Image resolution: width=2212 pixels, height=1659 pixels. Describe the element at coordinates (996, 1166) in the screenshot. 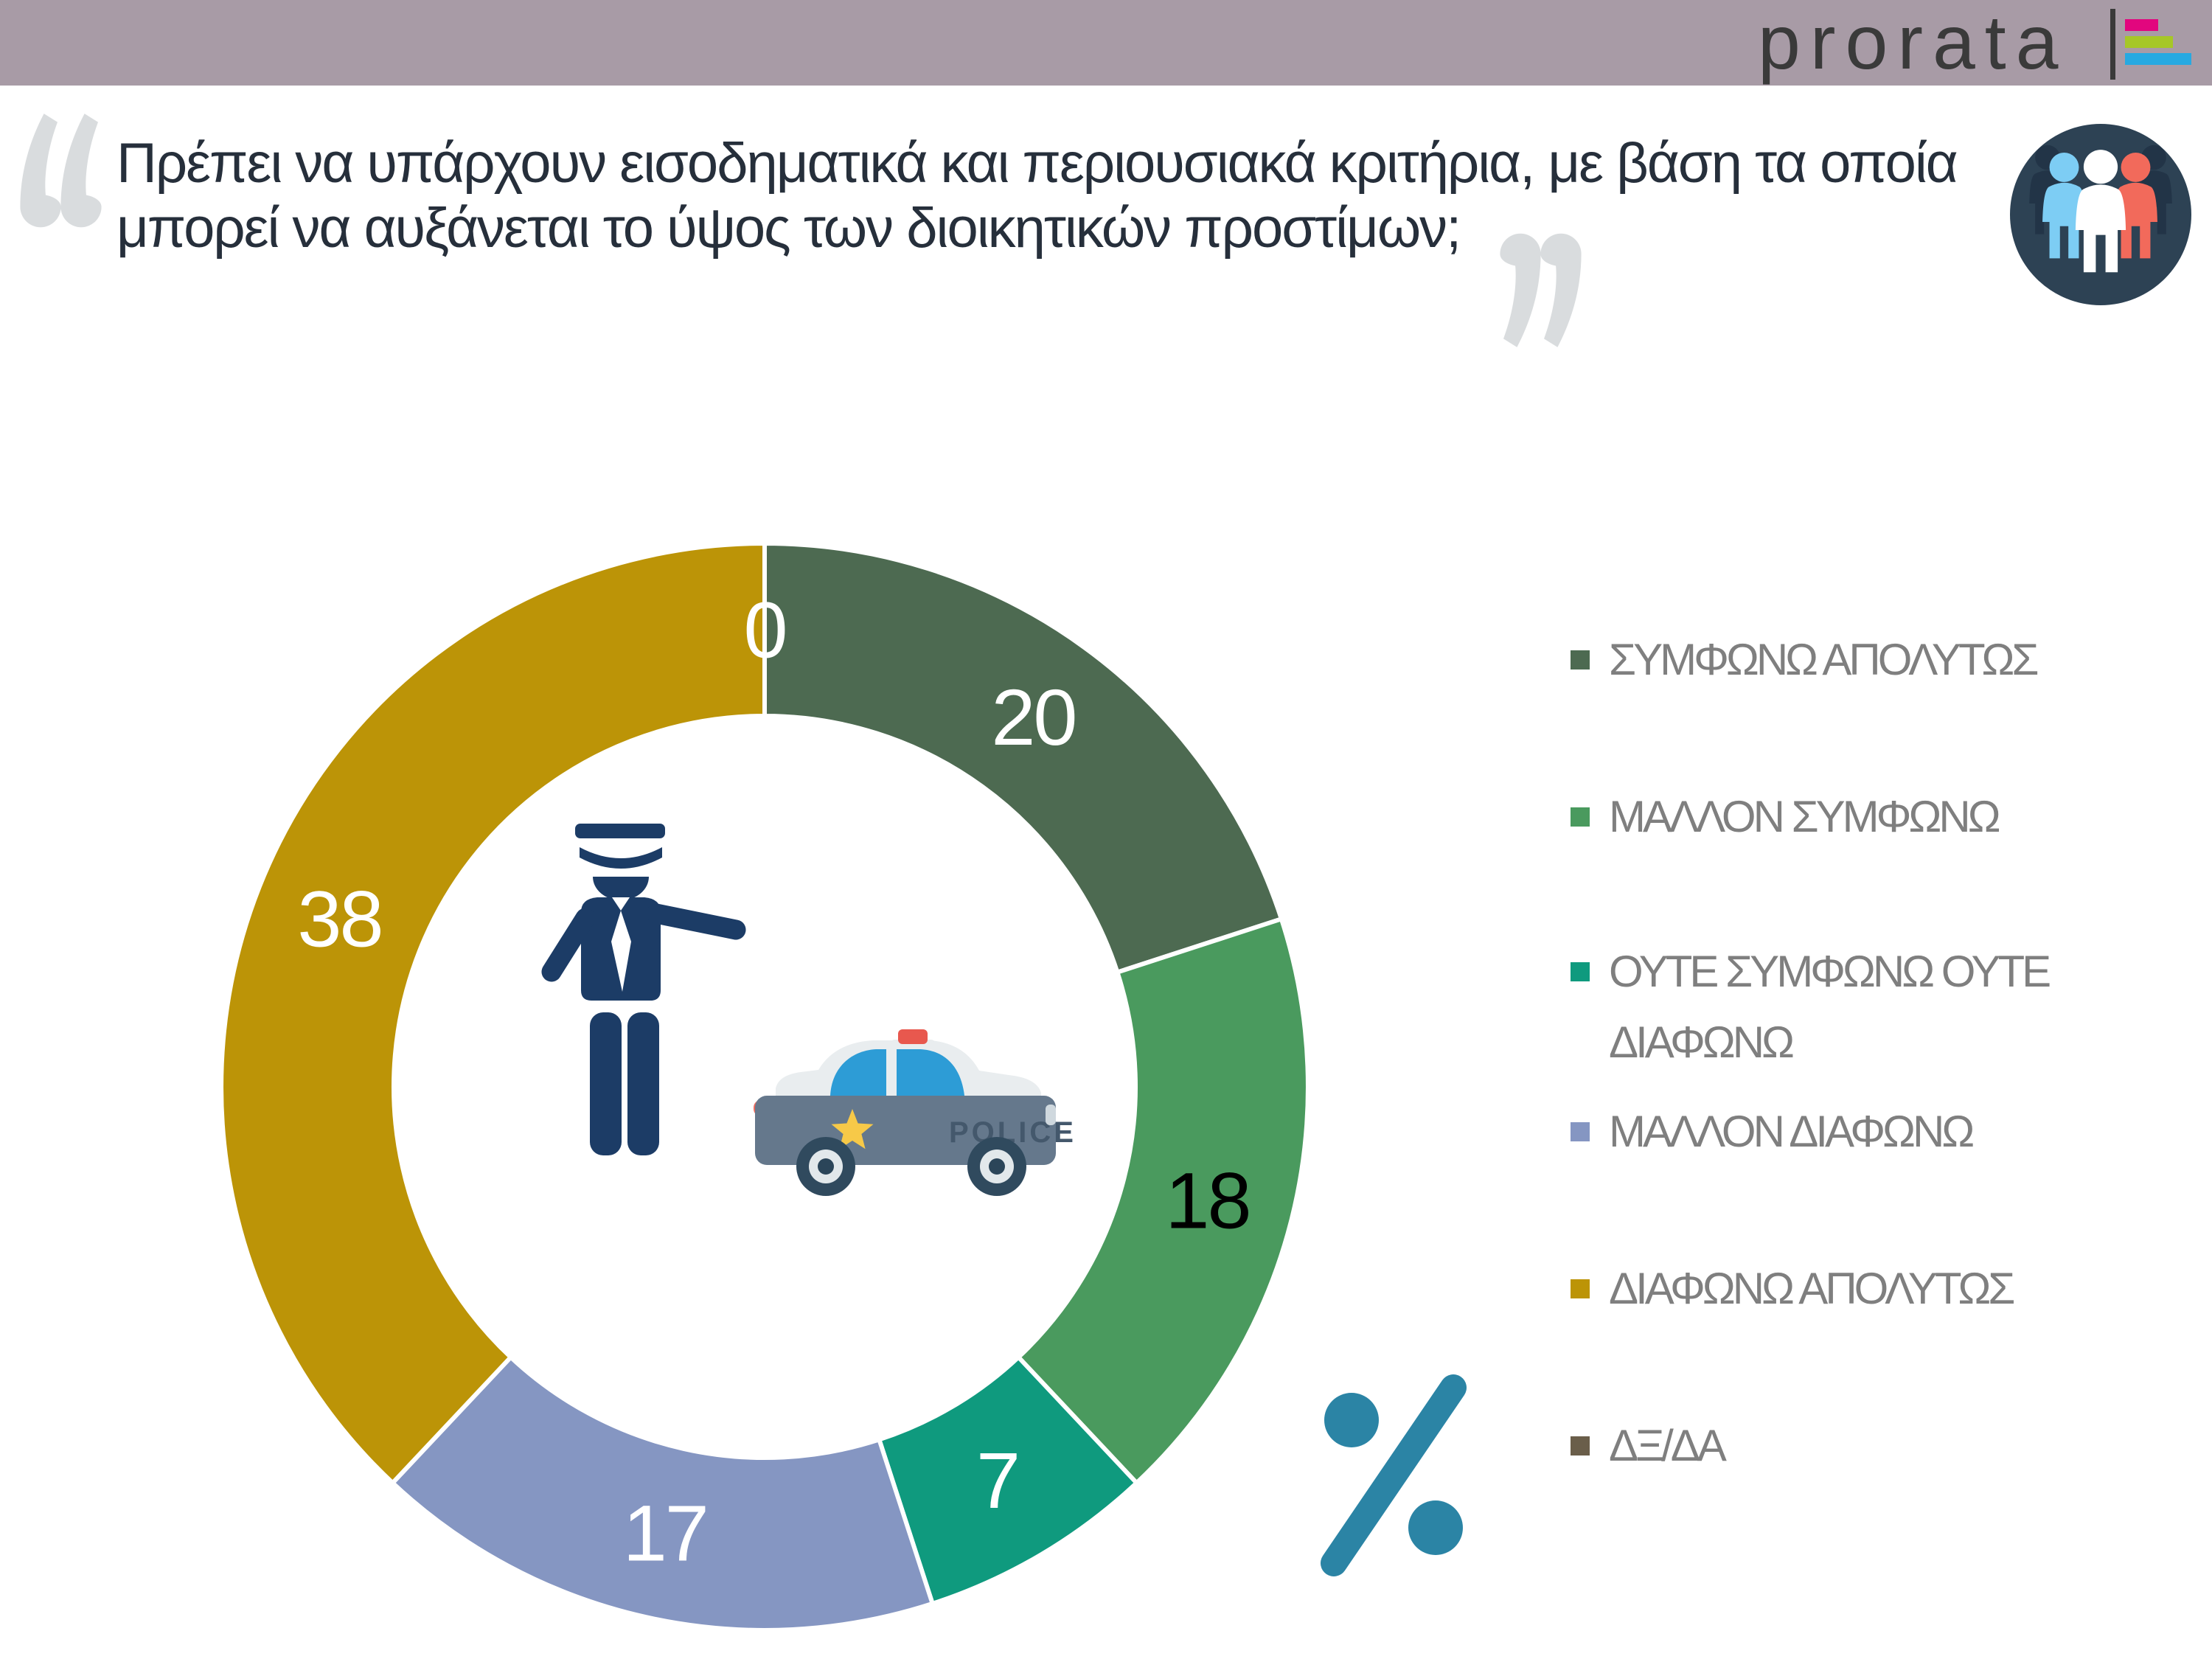

I see `car-front-wheel` at that location.